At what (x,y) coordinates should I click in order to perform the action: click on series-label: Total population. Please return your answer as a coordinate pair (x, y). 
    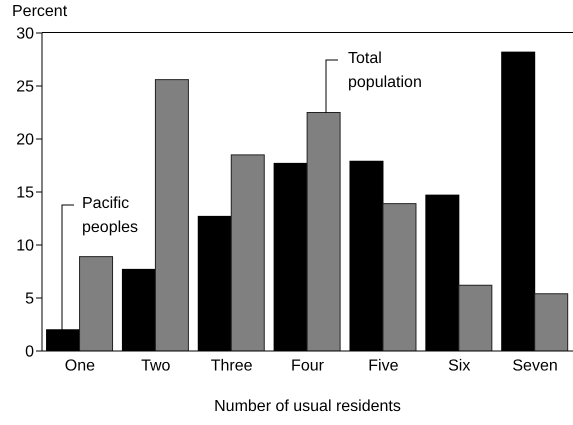
    Looking at the image, I should click on (385, 71).